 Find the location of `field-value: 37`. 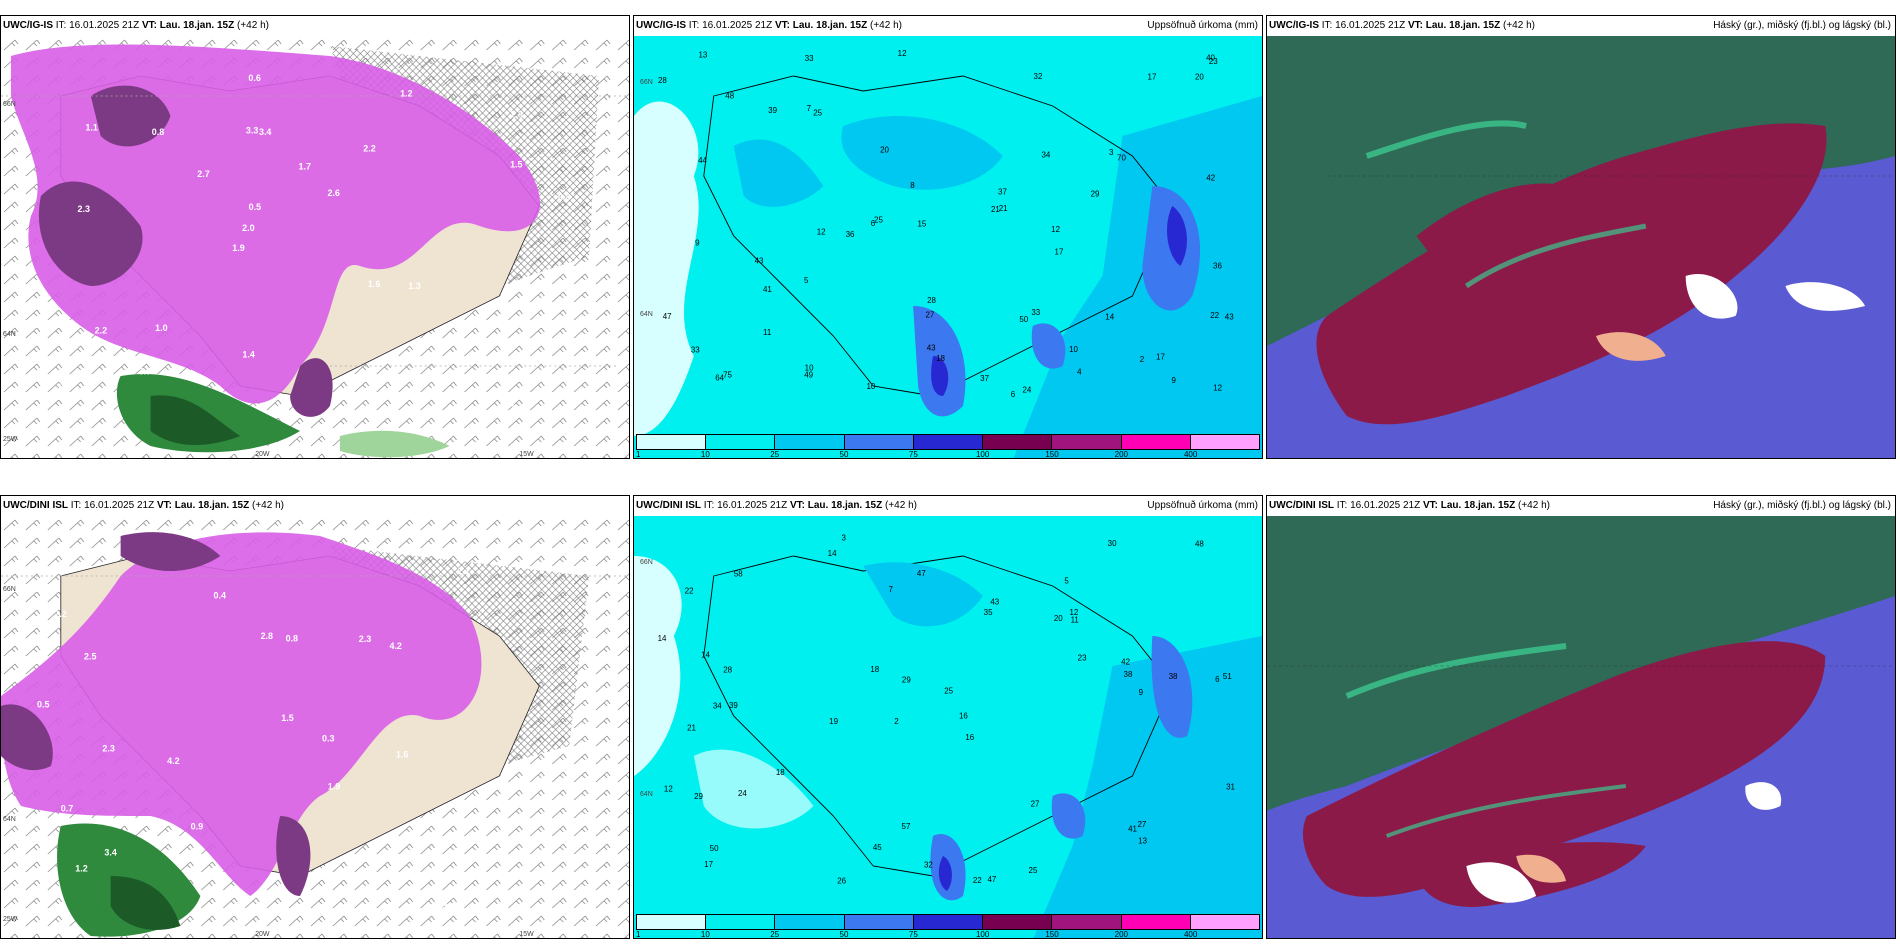

field-value: 37 is located at coordinates (984, 378).